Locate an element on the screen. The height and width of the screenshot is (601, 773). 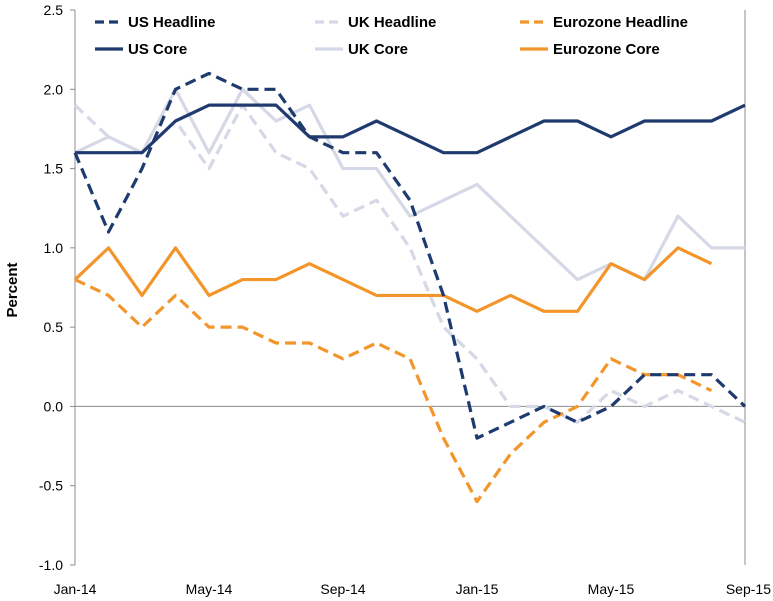
legend-label-uk-headline: UK Headline is located at coordinates (392, 22).